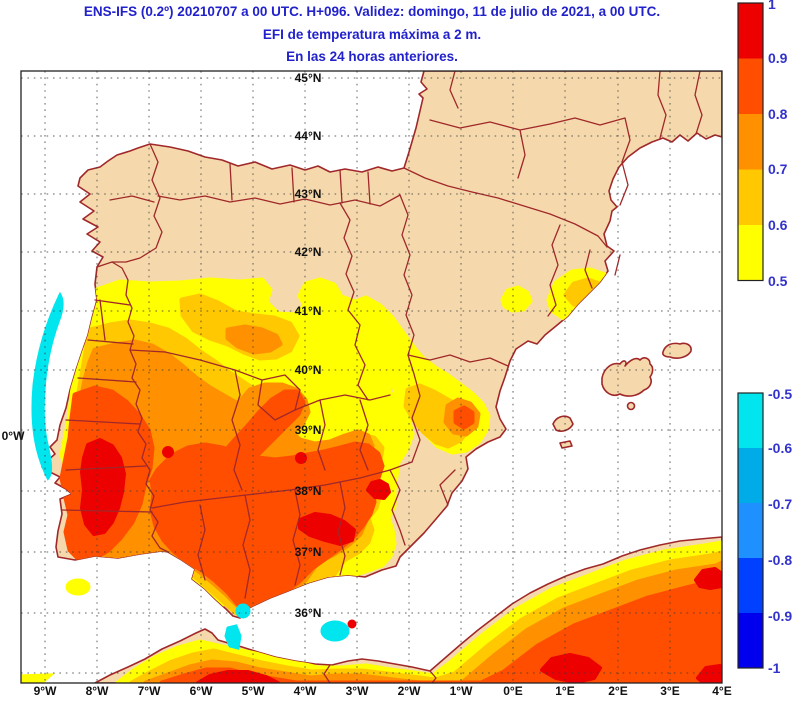  I want to click on border-pyrenees, so click(505, 207).